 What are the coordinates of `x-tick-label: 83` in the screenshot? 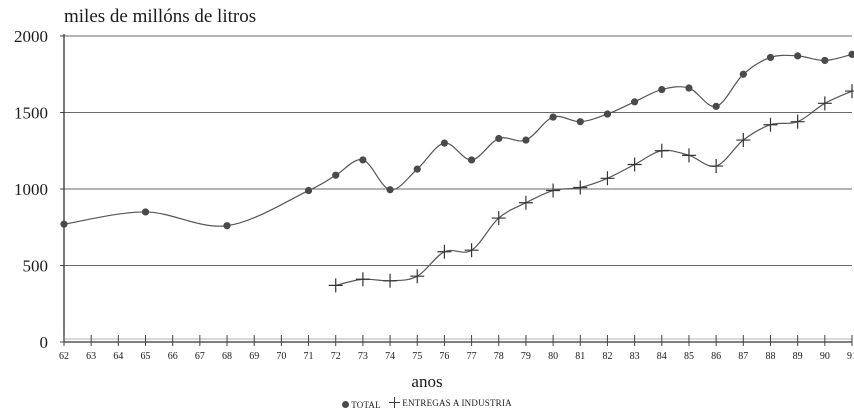 It's located at (635, 356).